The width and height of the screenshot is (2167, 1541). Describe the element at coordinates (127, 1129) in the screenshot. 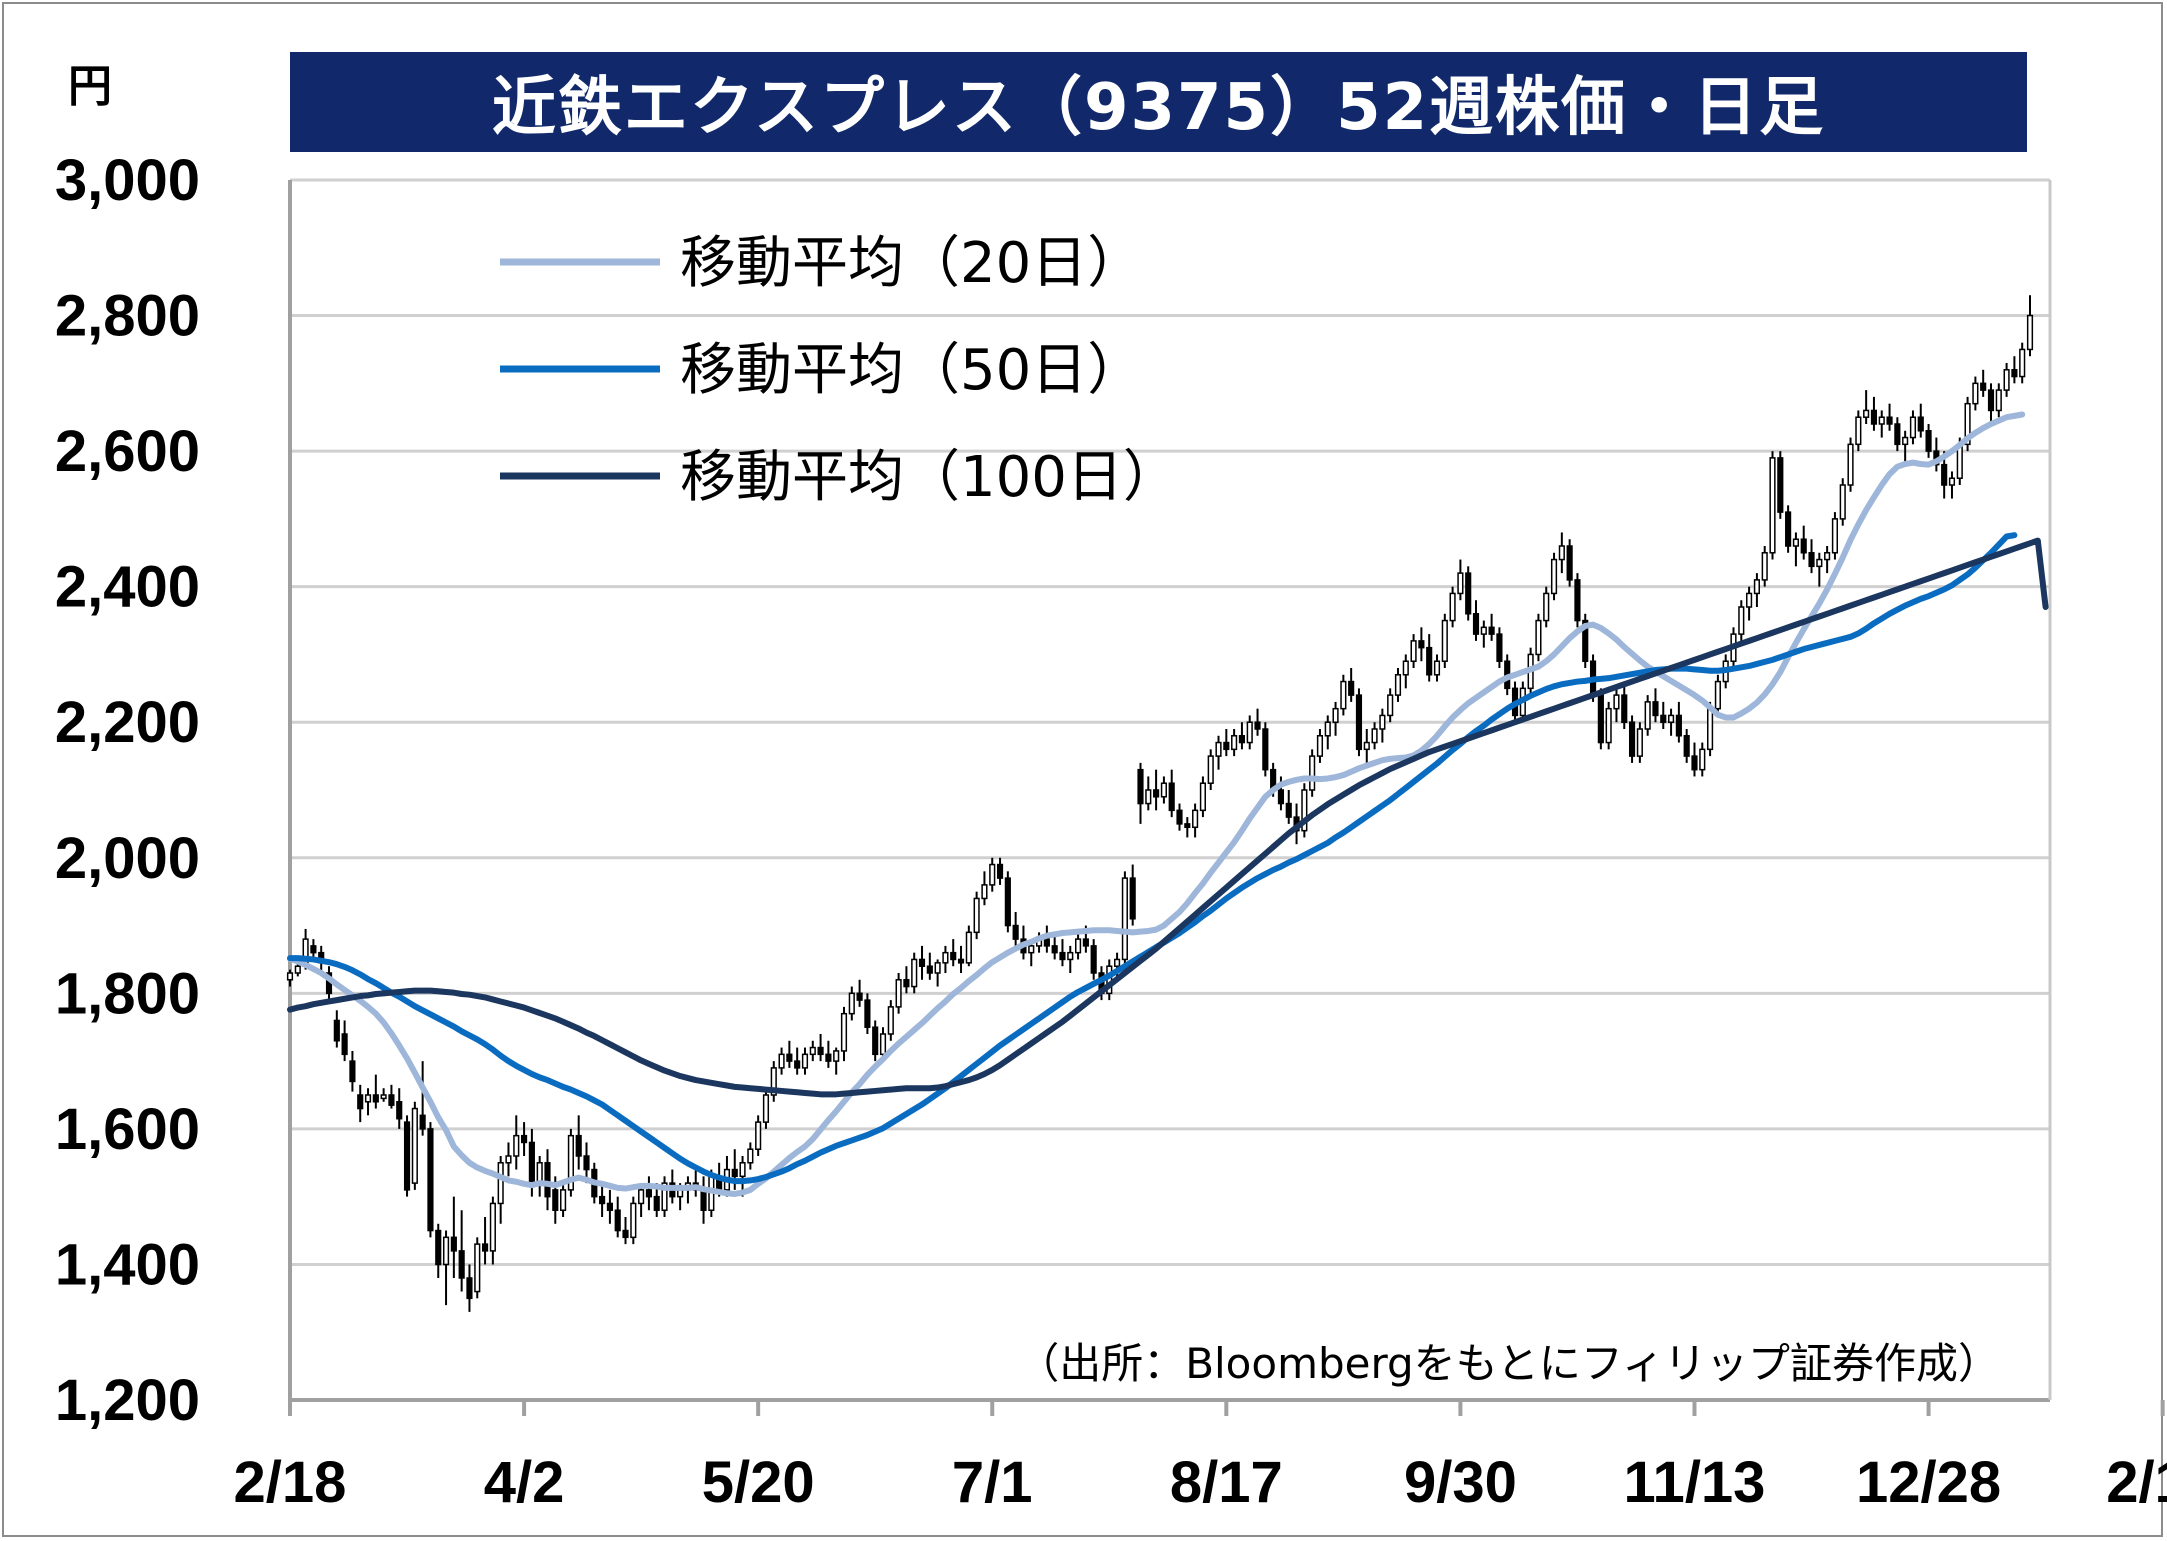

I see `y-tick-label: 1,600` at that location.